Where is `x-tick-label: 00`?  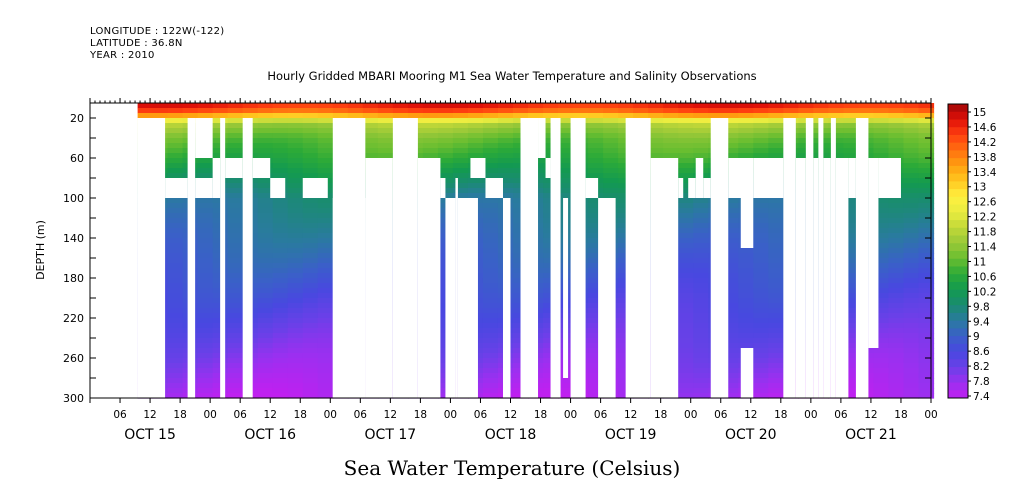
x-tick-label: 00 is located at coordinates (930, 415).